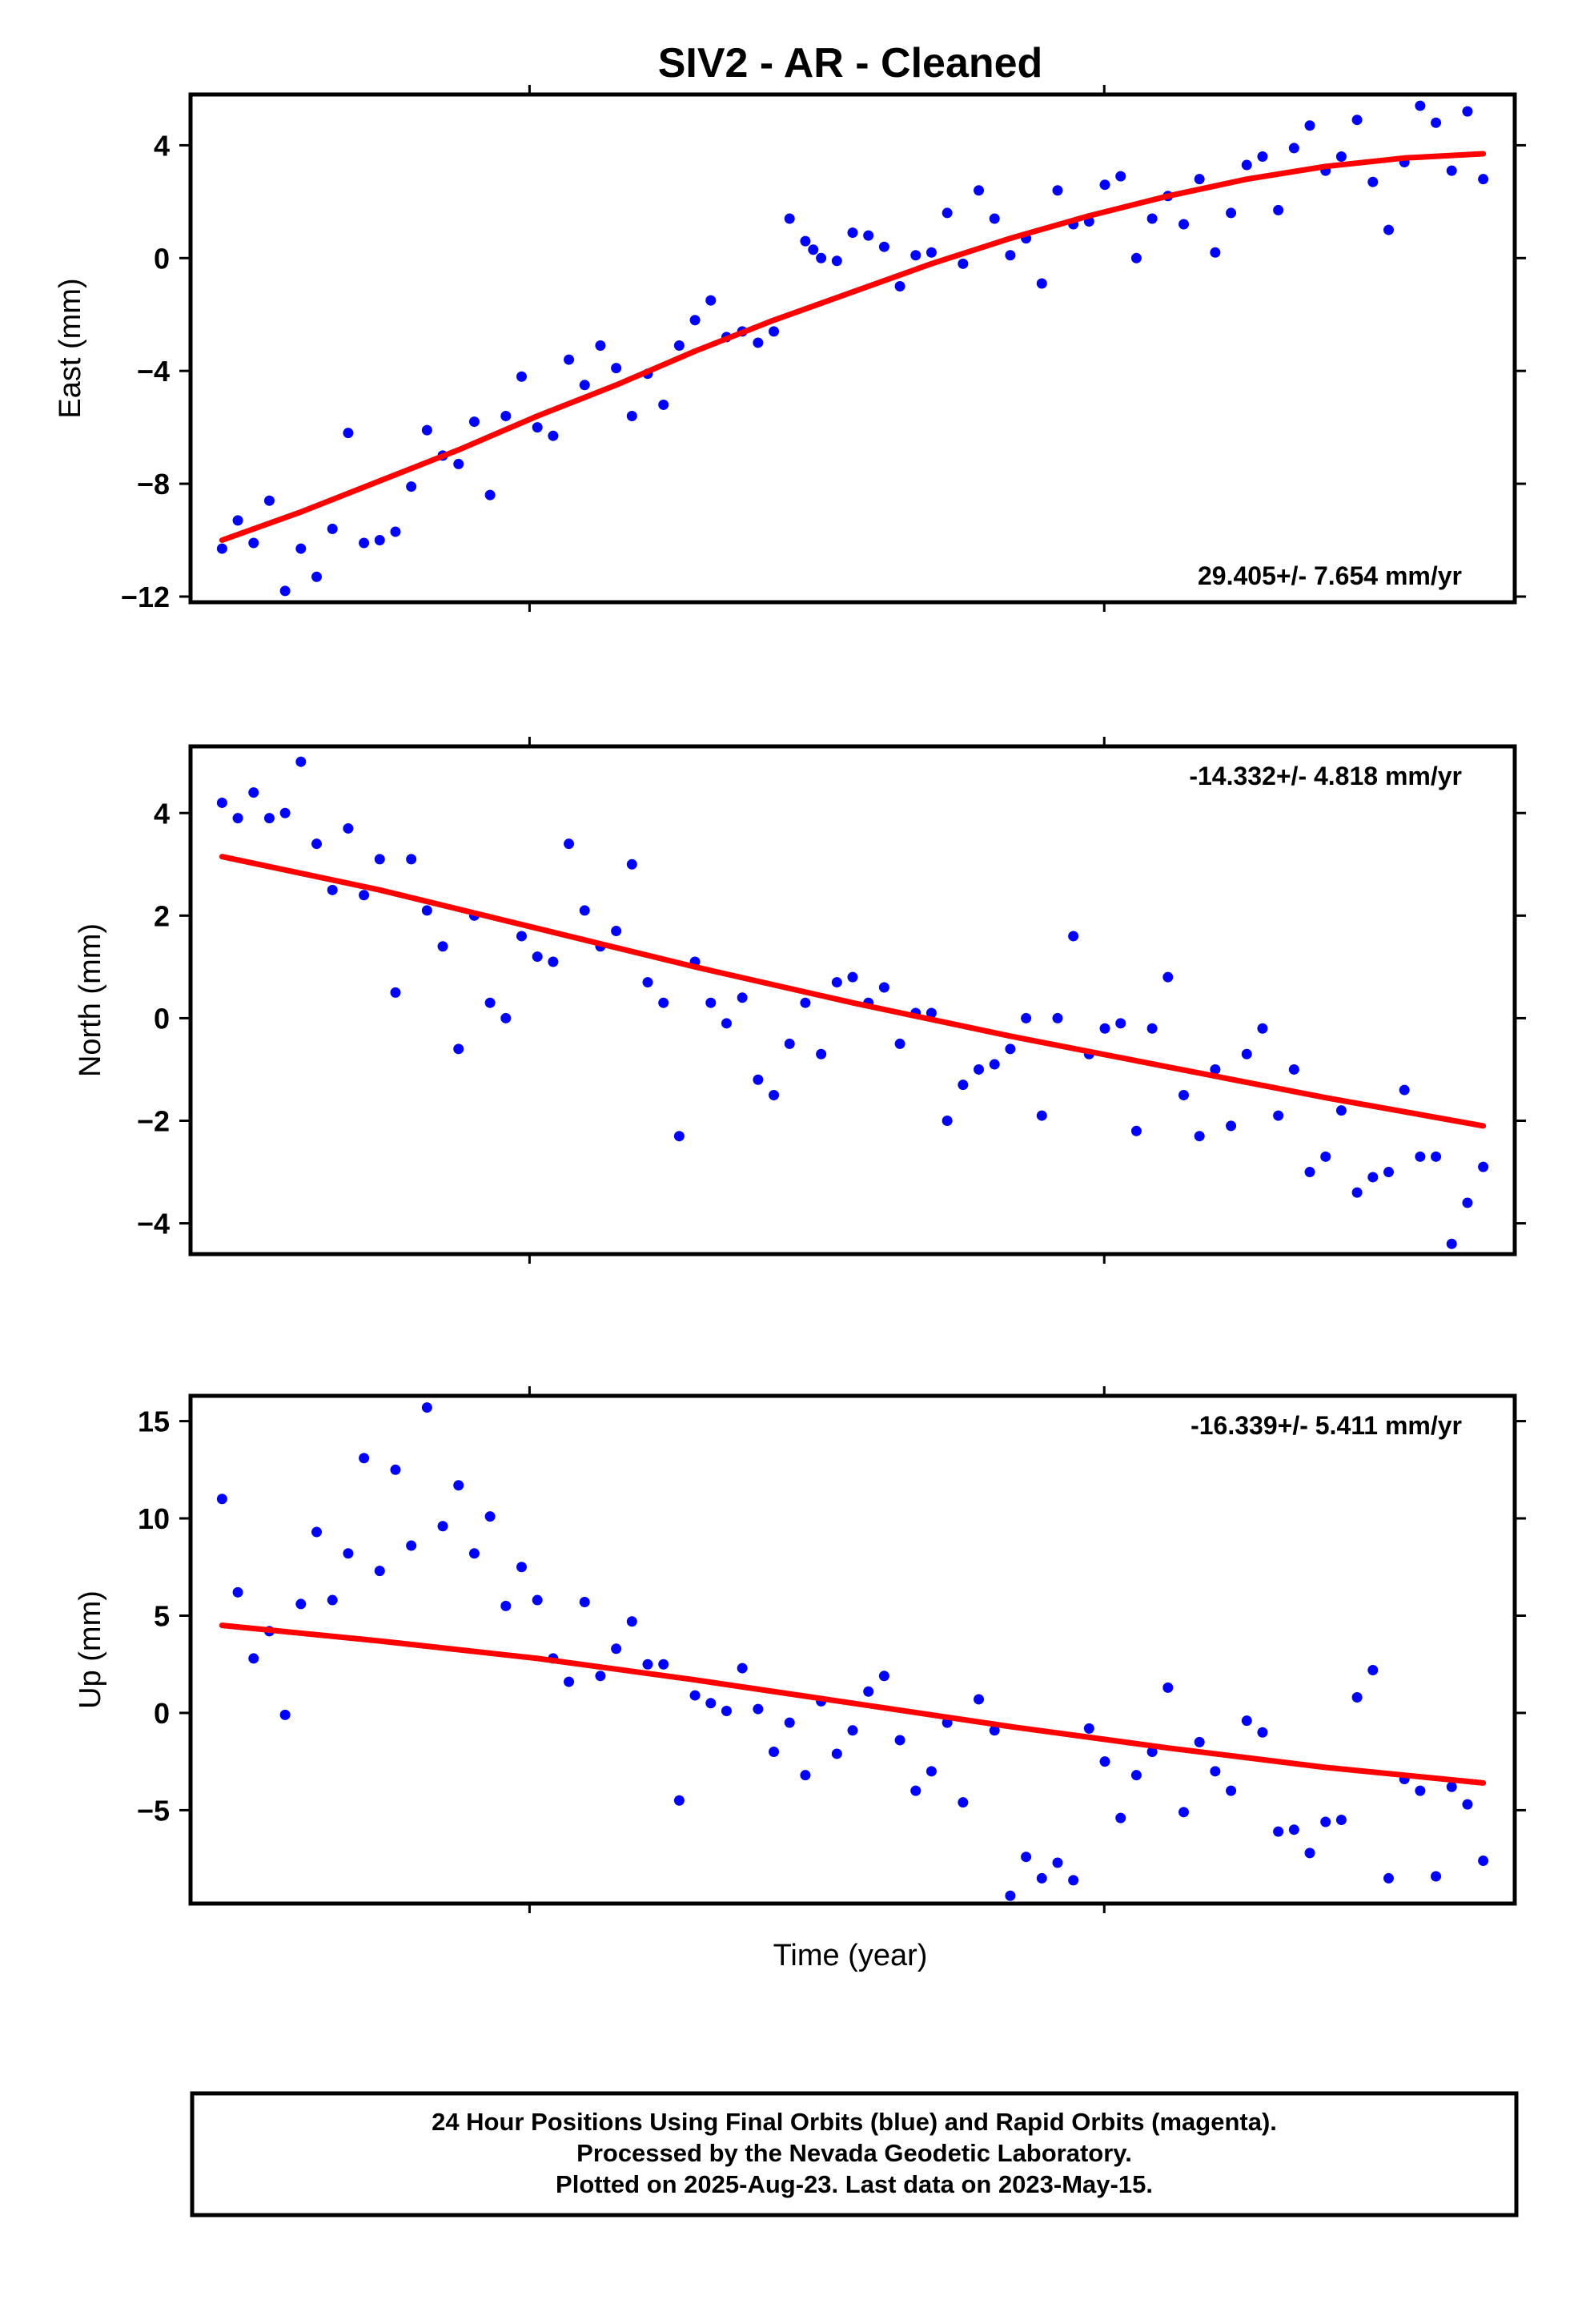  I want to click on y-tick-label: 0, so click(162, 1018).